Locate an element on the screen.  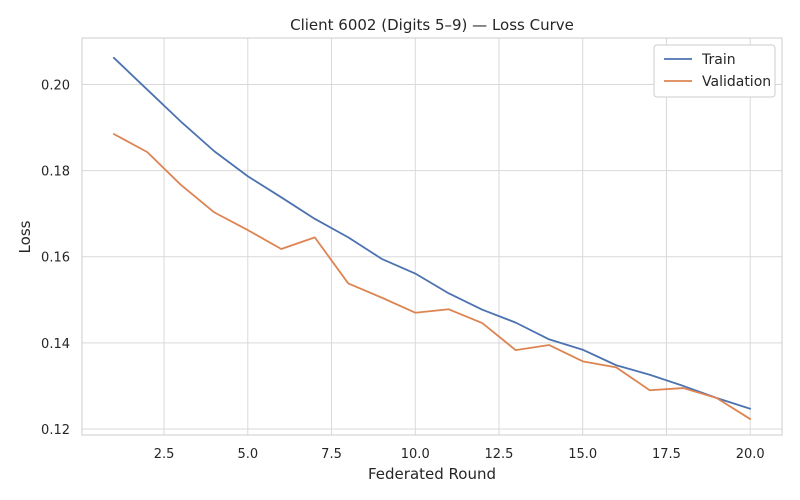
y-tick-label: 0.16 is located at coordinates (55, 258).